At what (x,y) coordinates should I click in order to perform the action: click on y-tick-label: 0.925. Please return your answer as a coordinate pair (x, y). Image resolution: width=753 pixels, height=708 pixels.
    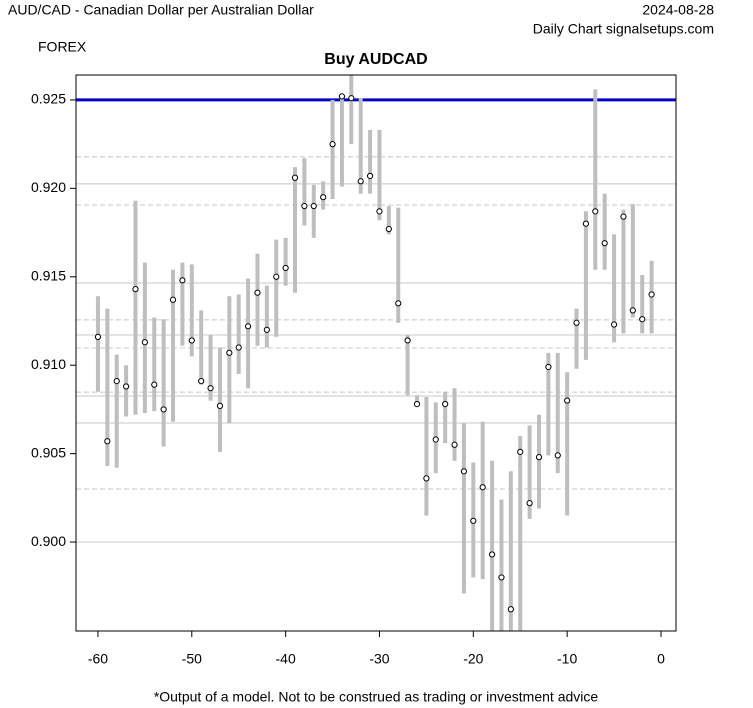
    Looking at the image, I should click on (48, 99).